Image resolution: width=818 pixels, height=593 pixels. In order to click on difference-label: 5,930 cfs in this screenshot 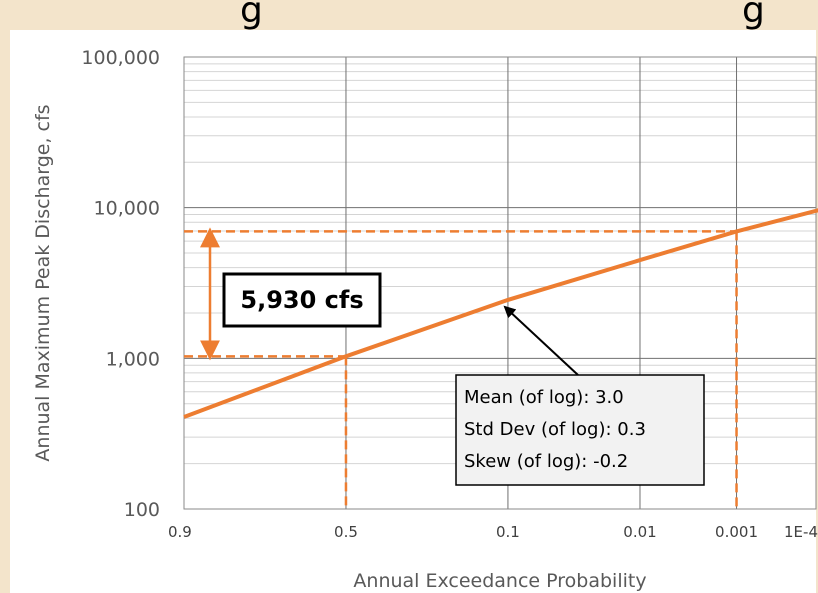, I will do `click(301, 300)`.